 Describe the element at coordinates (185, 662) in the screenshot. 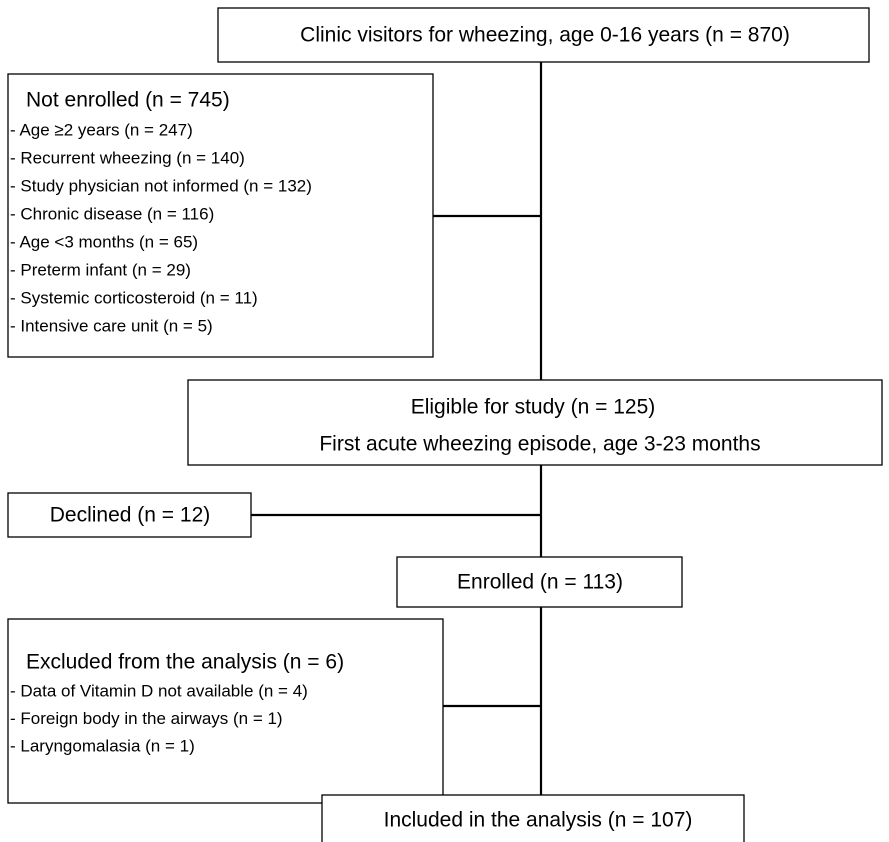

I see `box-title: Excluded from the analysis (n = 6)` at that location.